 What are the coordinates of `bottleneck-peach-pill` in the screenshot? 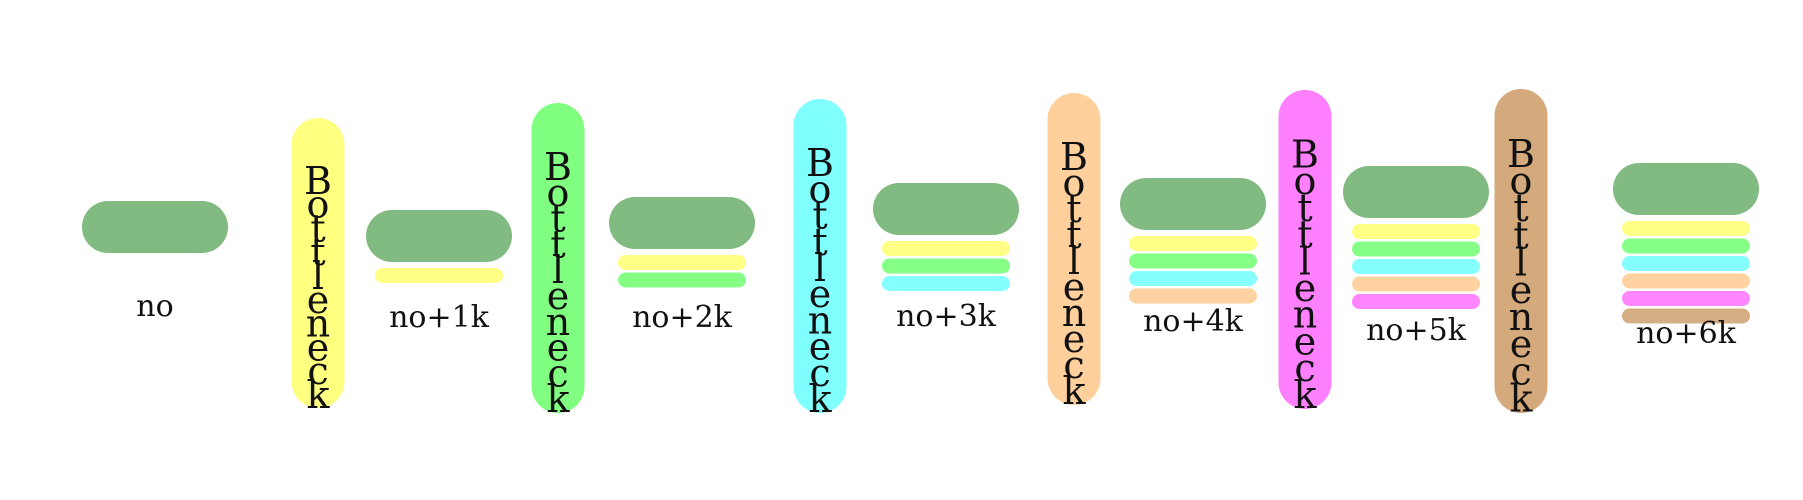 It's located at (1074, 249).